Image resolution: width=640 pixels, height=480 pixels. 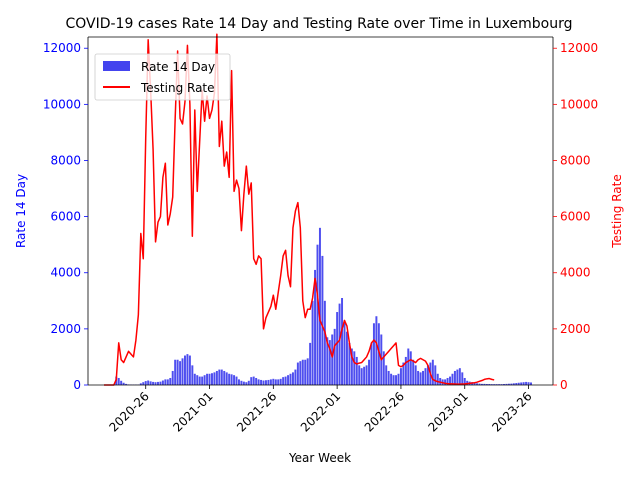 What do you see at coordinates (575, 217) in the screenshot?
I see `y-right-tick-label: 6000` at bounding box center [575, 217].